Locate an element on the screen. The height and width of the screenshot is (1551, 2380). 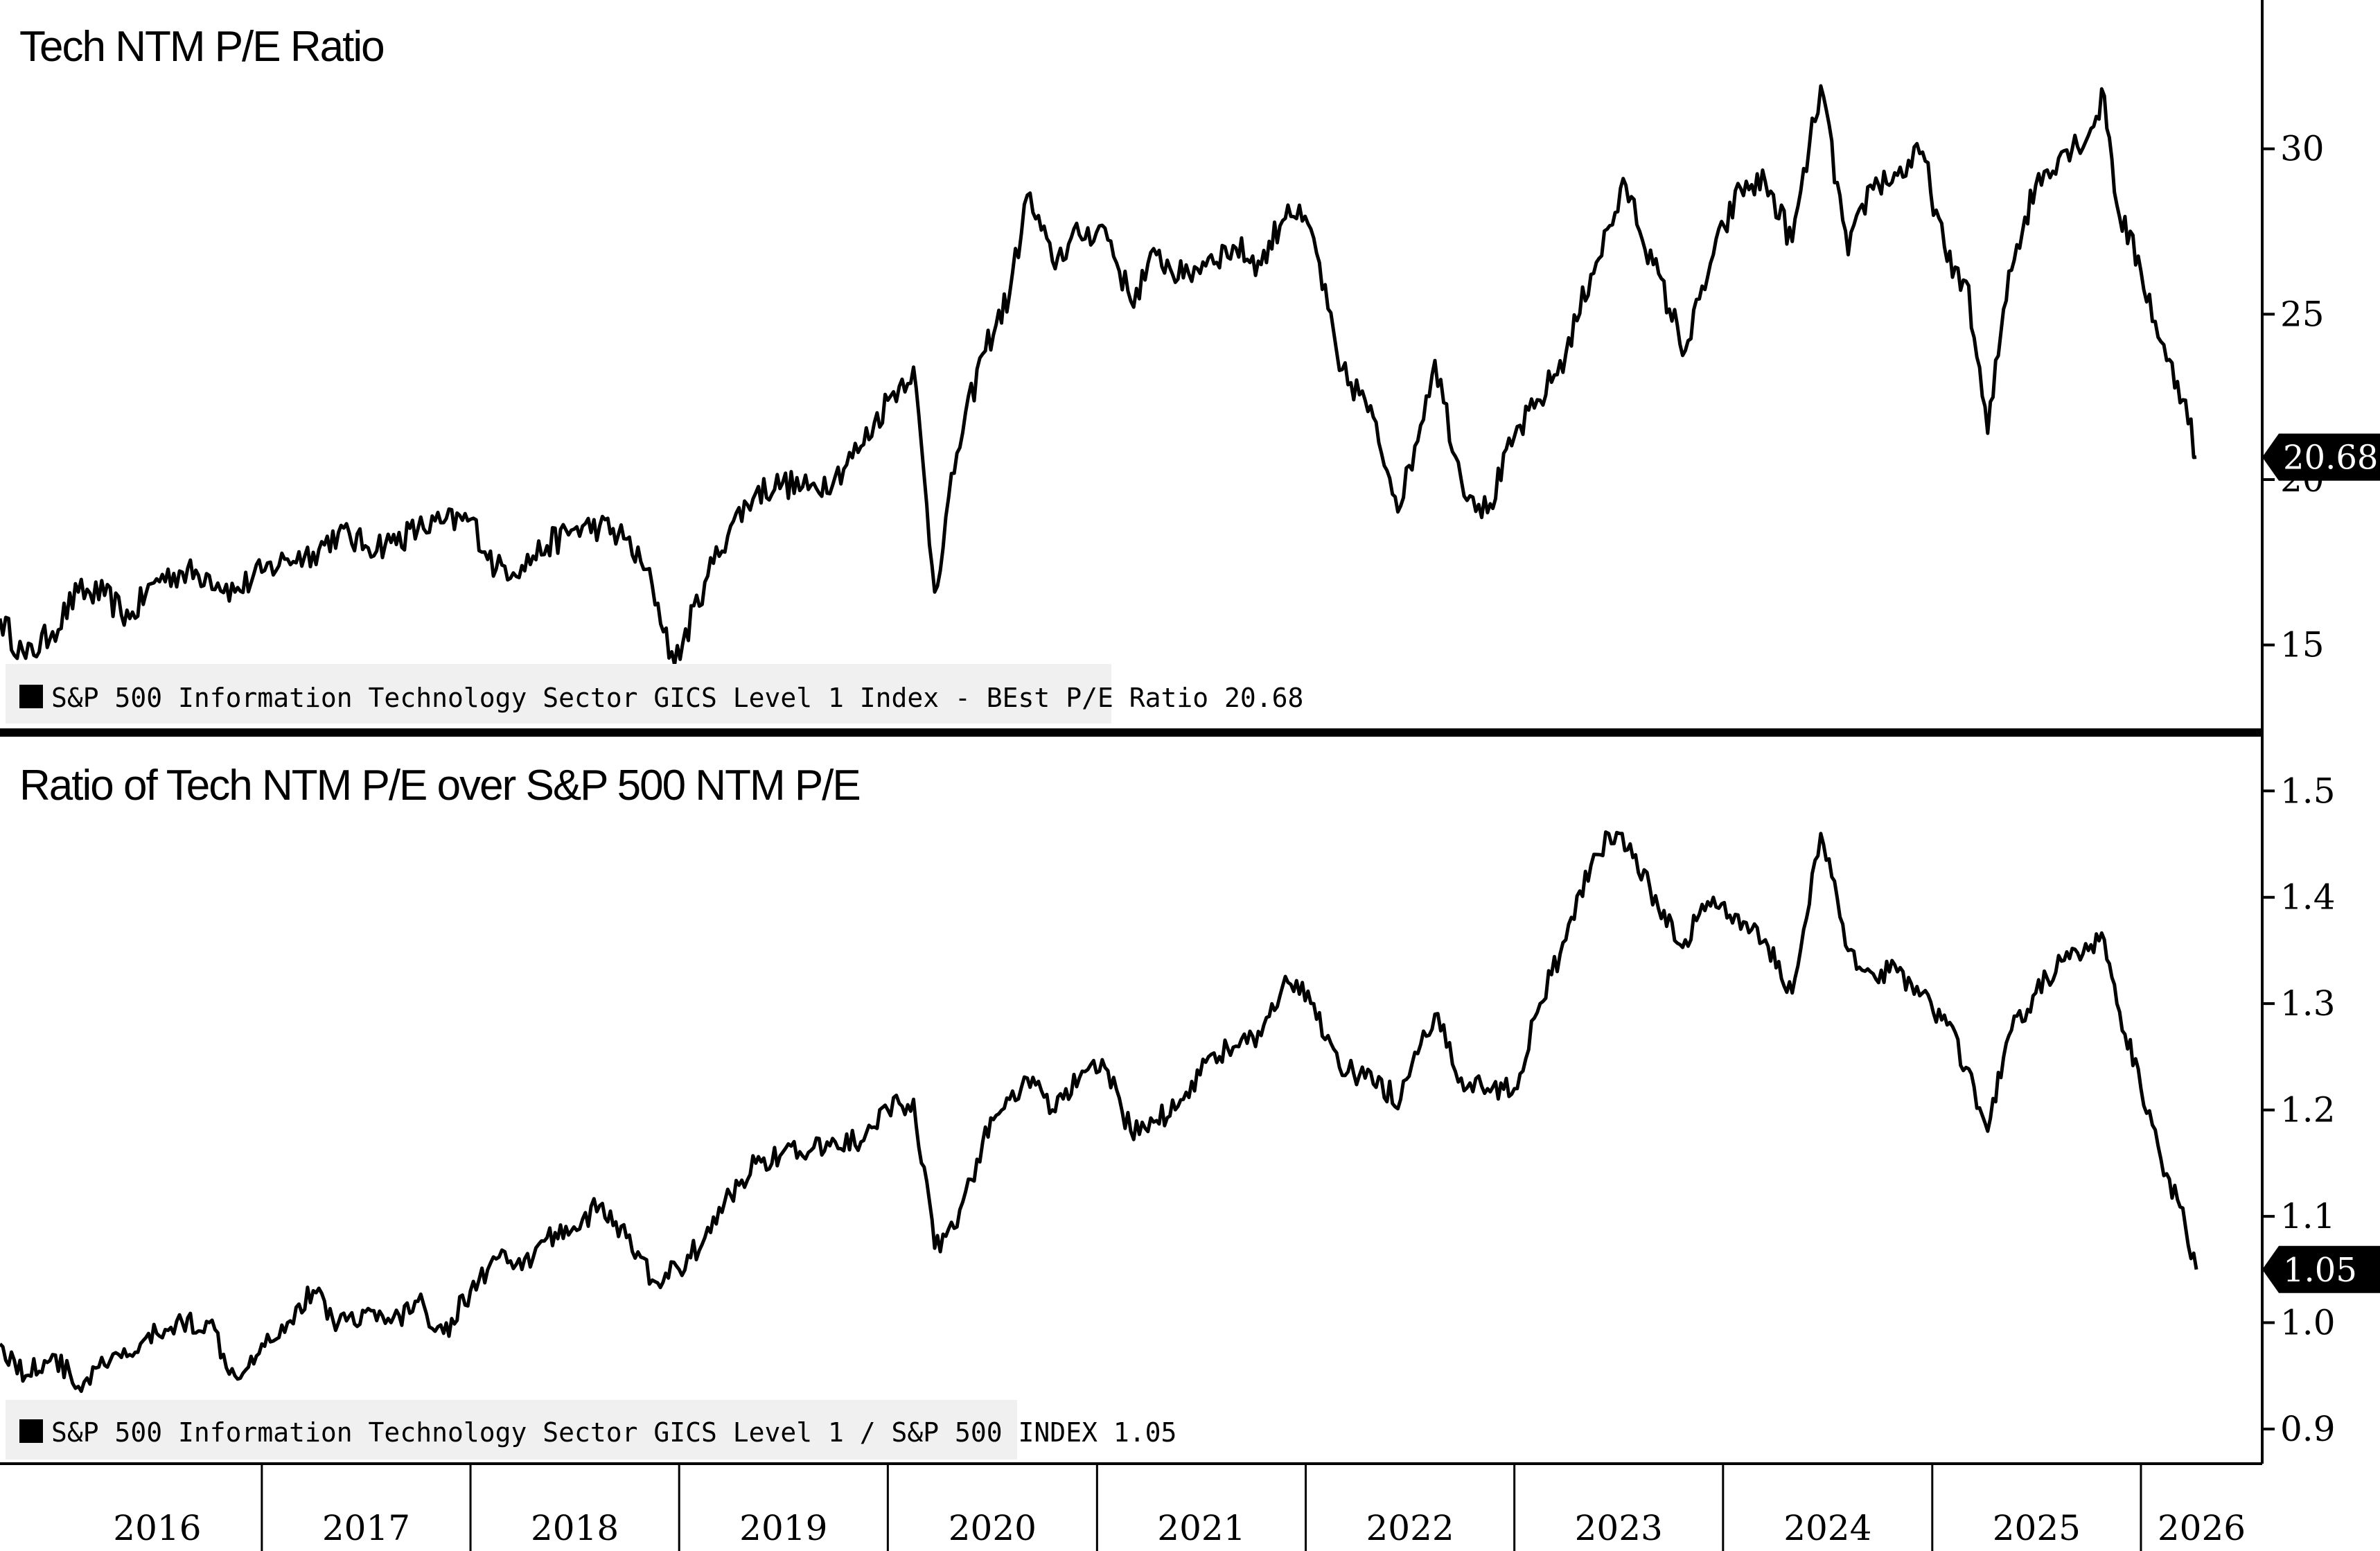
year-label: 2024 is located at coordinates (1827, 1528).